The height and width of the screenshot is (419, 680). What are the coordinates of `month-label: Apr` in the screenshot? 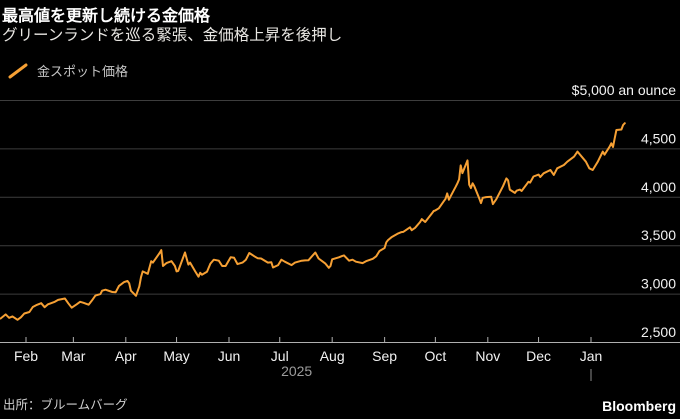 It's located at (126, 356).